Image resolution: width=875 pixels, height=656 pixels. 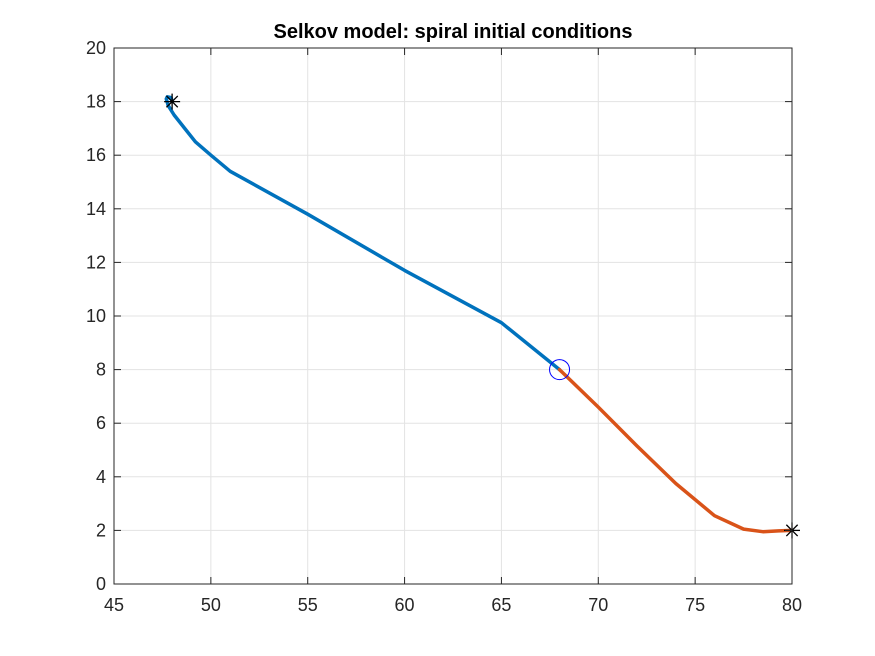 I want to click on y-tick-label: 4, so click(x=101, y=477).